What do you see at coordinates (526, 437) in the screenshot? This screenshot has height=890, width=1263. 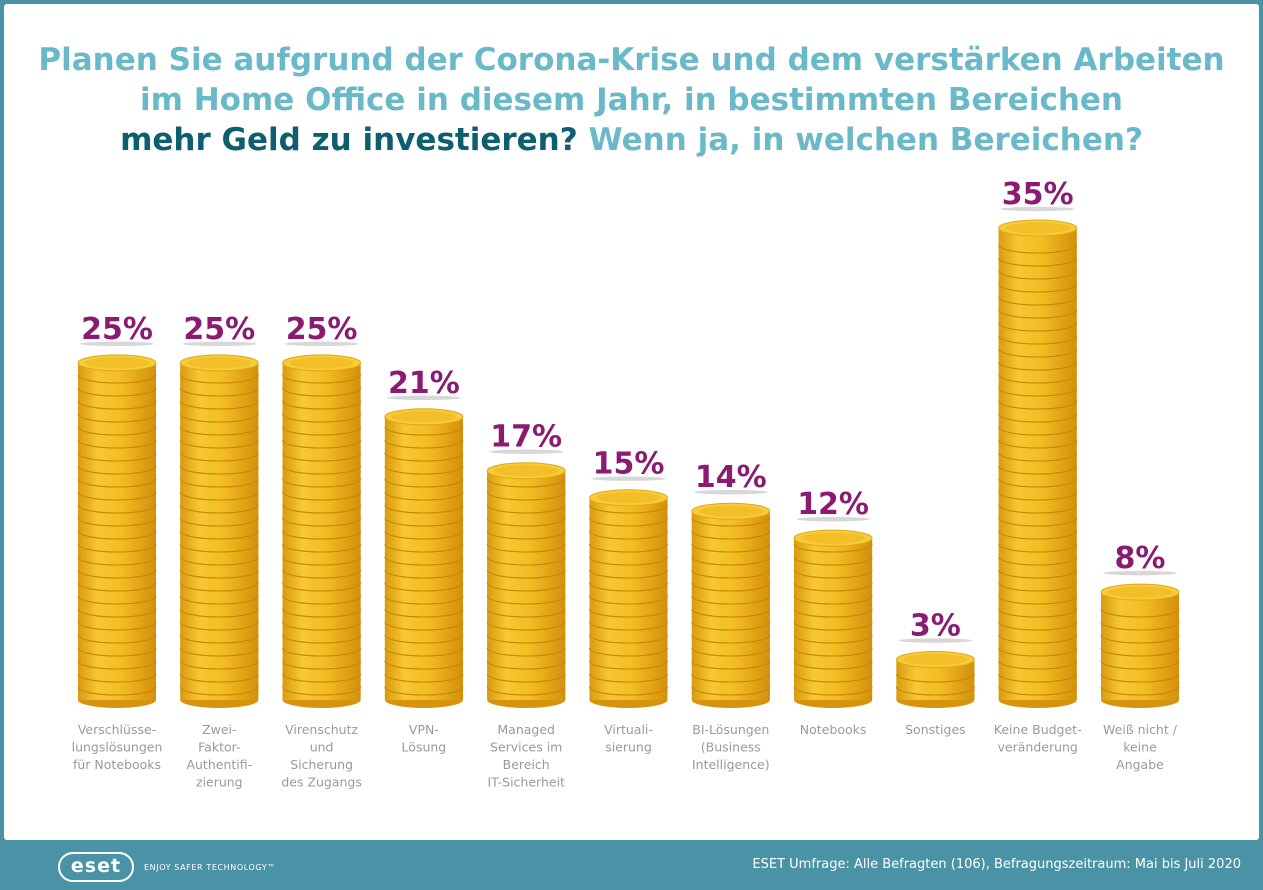 I see `value-label: 17%` at bounding box center [526, 437].